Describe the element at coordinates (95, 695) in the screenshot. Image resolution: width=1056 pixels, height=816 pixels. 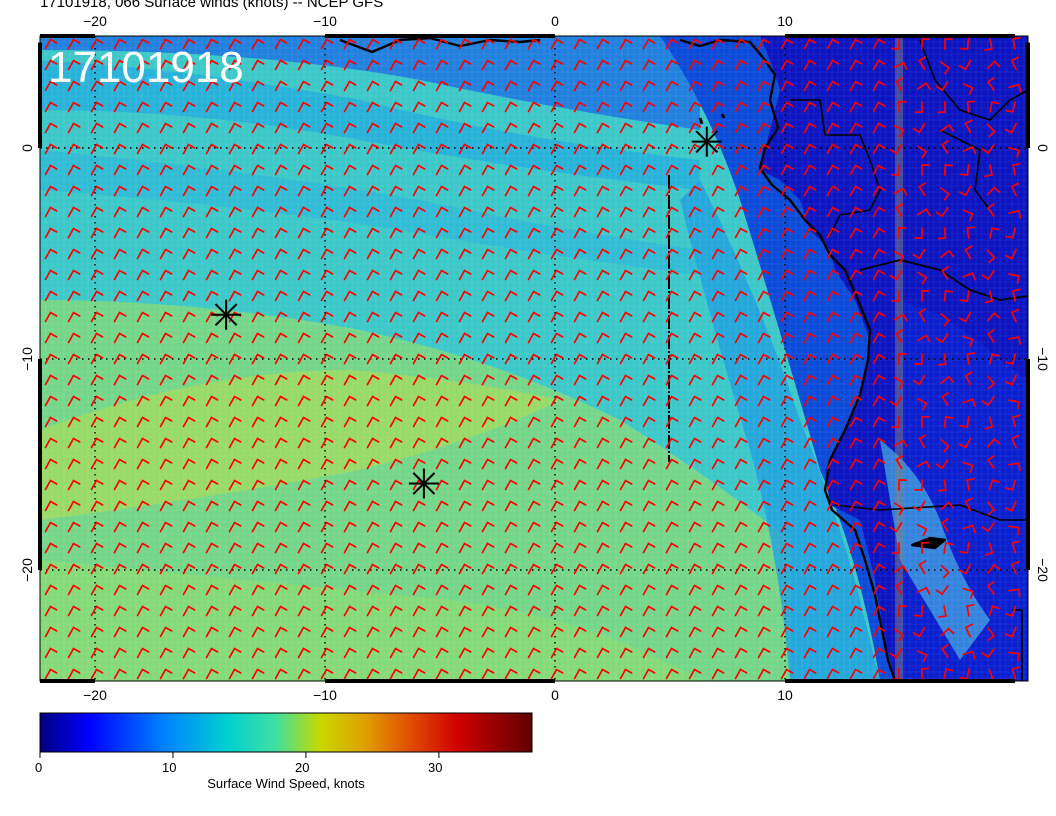
I see `lon-tick-label-bottom: −20` at that location.